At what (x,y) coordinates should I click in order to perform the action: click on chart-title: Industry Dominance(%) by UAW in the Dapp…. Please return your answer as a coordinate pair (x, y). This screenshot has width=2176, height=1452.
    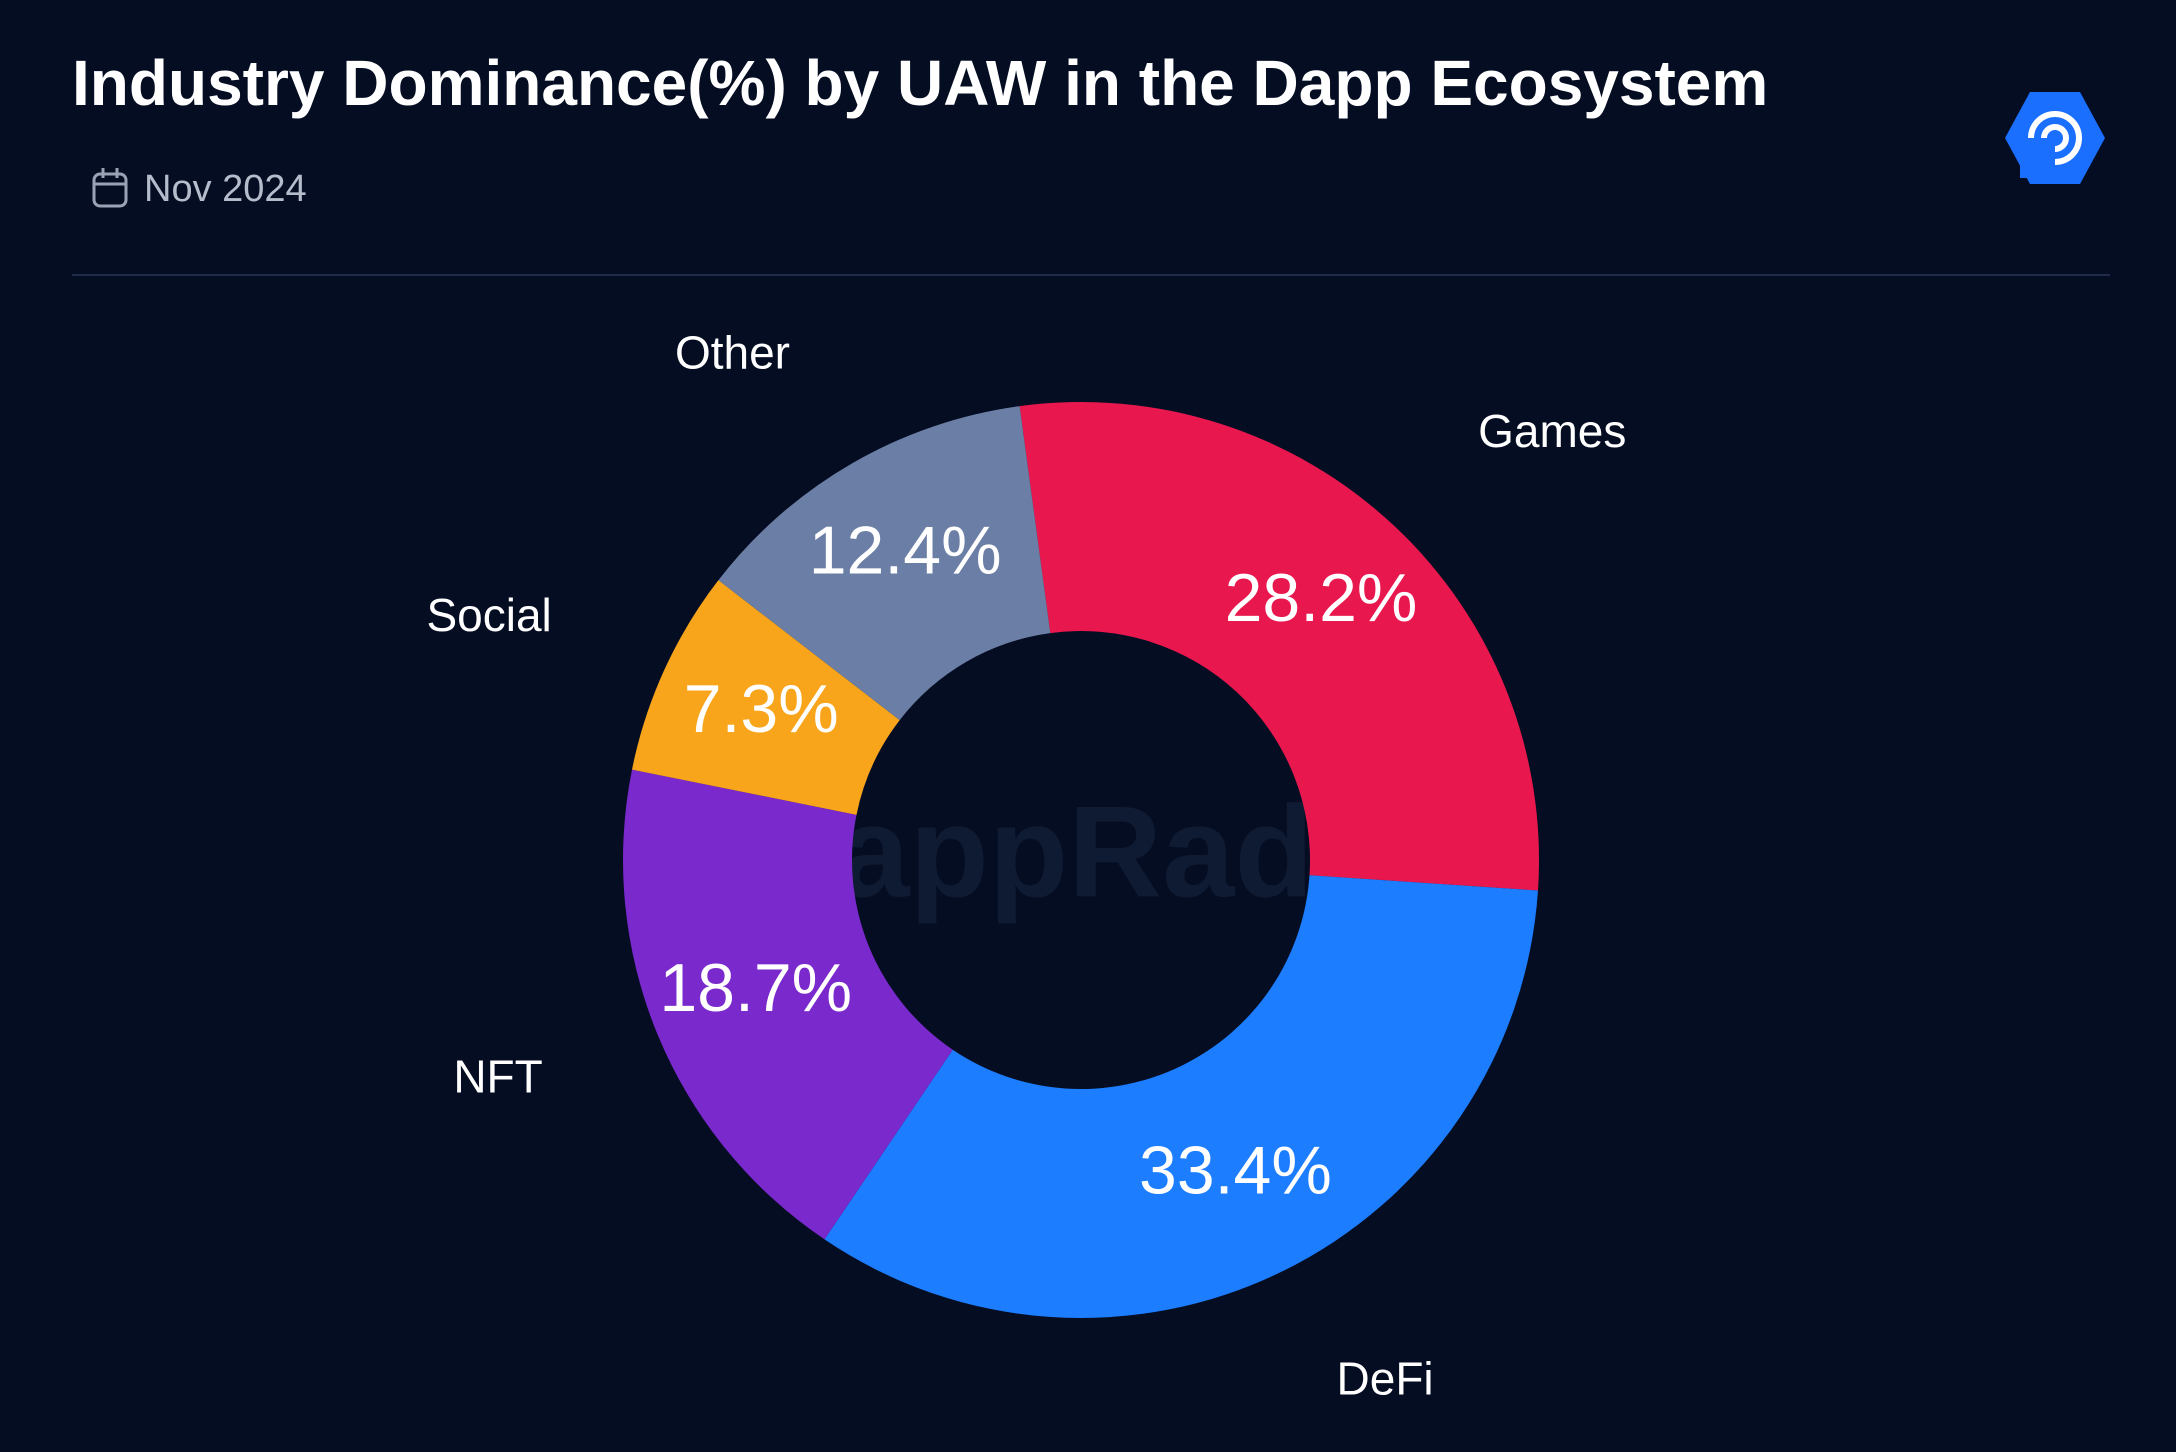
    Looking at the image, I should click on (920, 83).